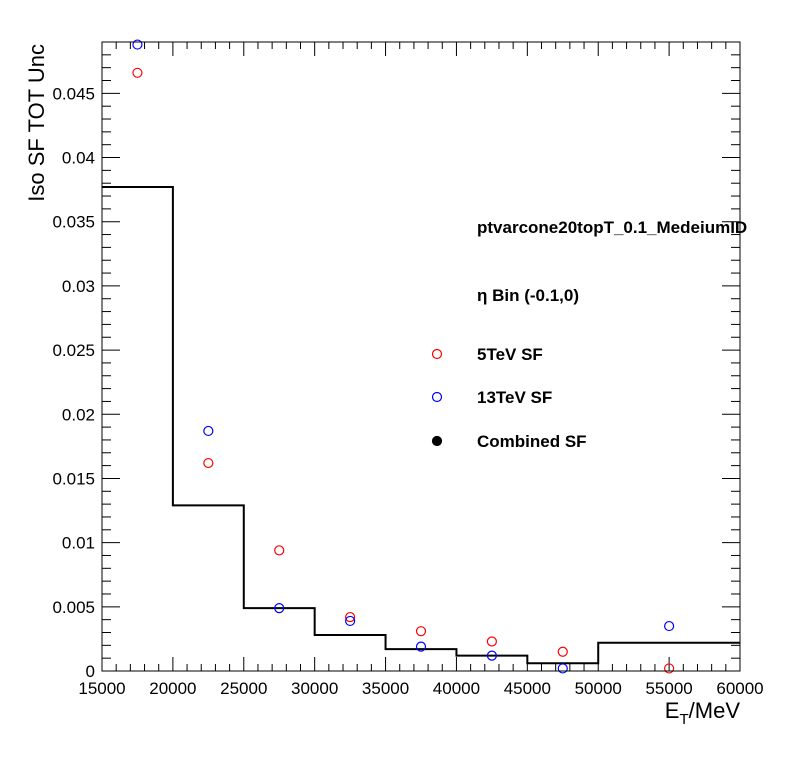 Image resolution: width=796 pixels, height=772 pixels. What do you see at coordinates (612, 227) in the screenshot?
I see `annotation-selection: ptvarcone20topT_0.1_MedeiumID` at bounding box center [612, 227].